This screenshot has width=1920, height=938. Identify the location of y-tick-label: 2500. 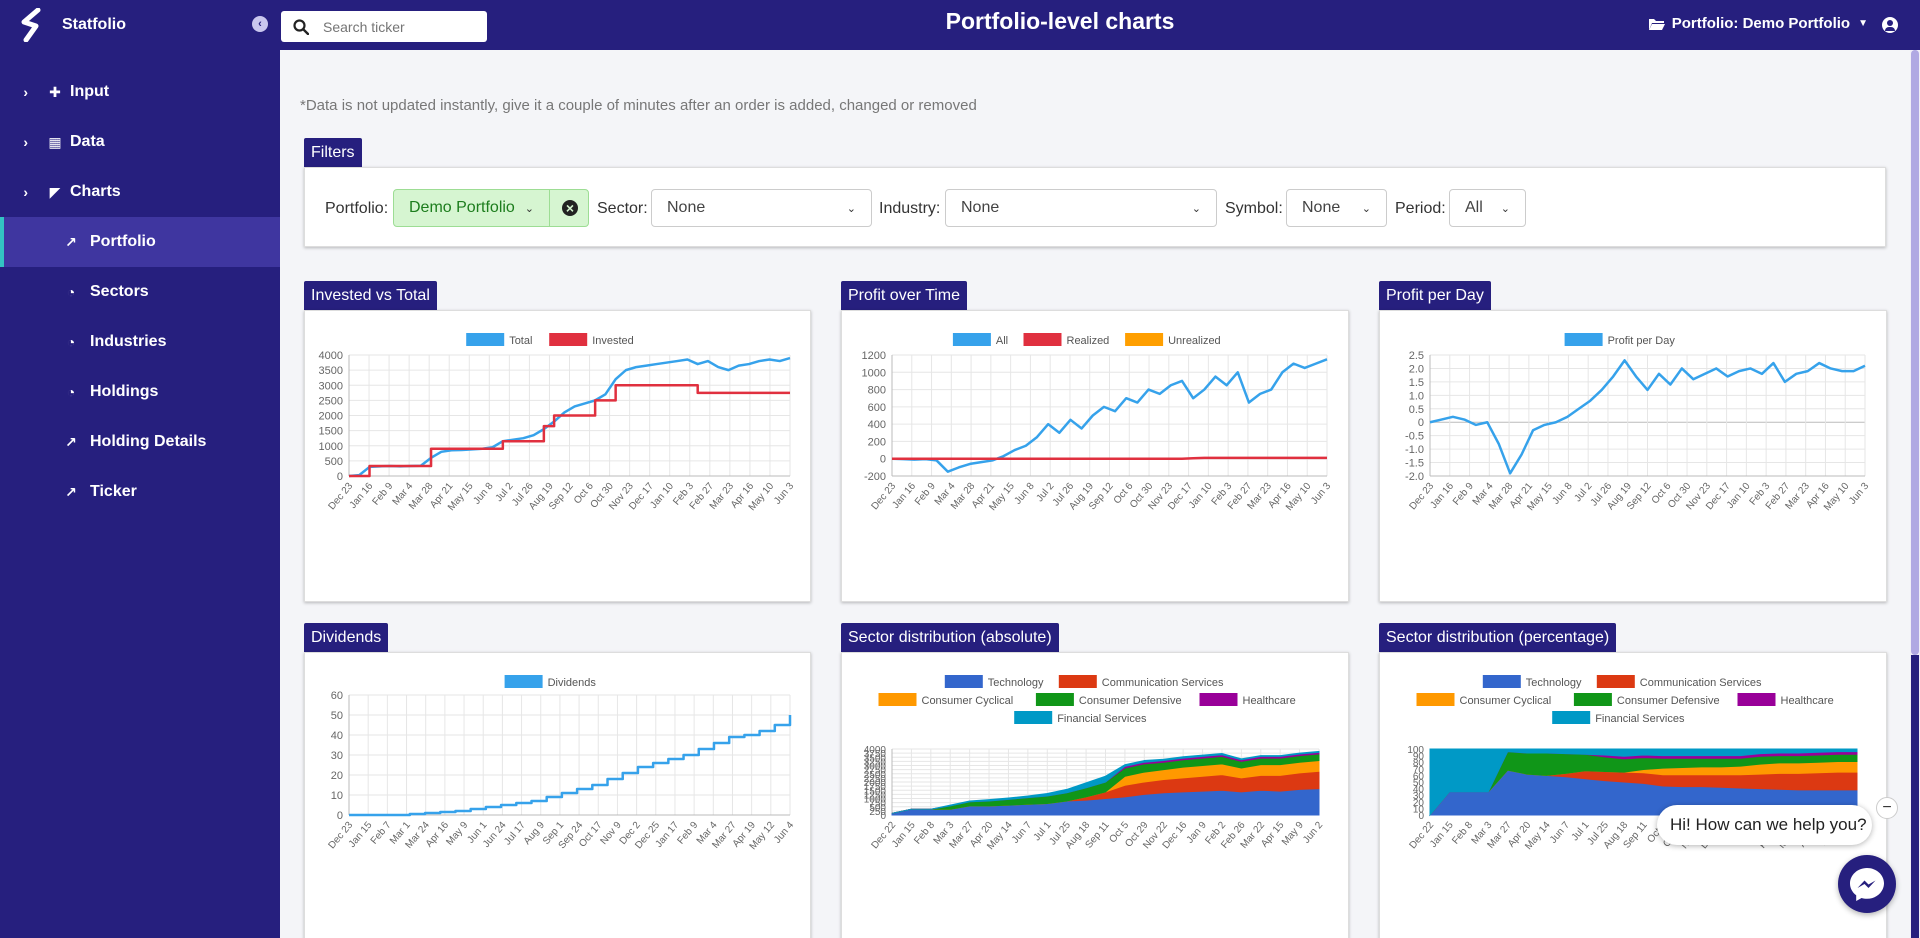
(875, 775).